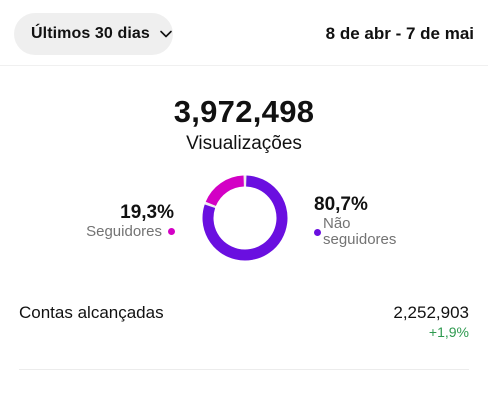  I want to click on non-followers-label: Não seguidores, so click(360, 231).